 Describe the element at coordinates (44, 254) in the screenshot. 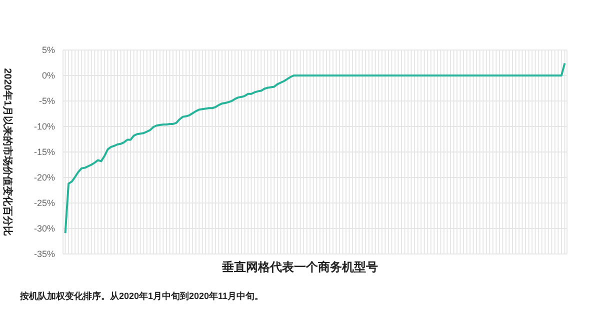

I see `y-tick-label: -35%` at that location.